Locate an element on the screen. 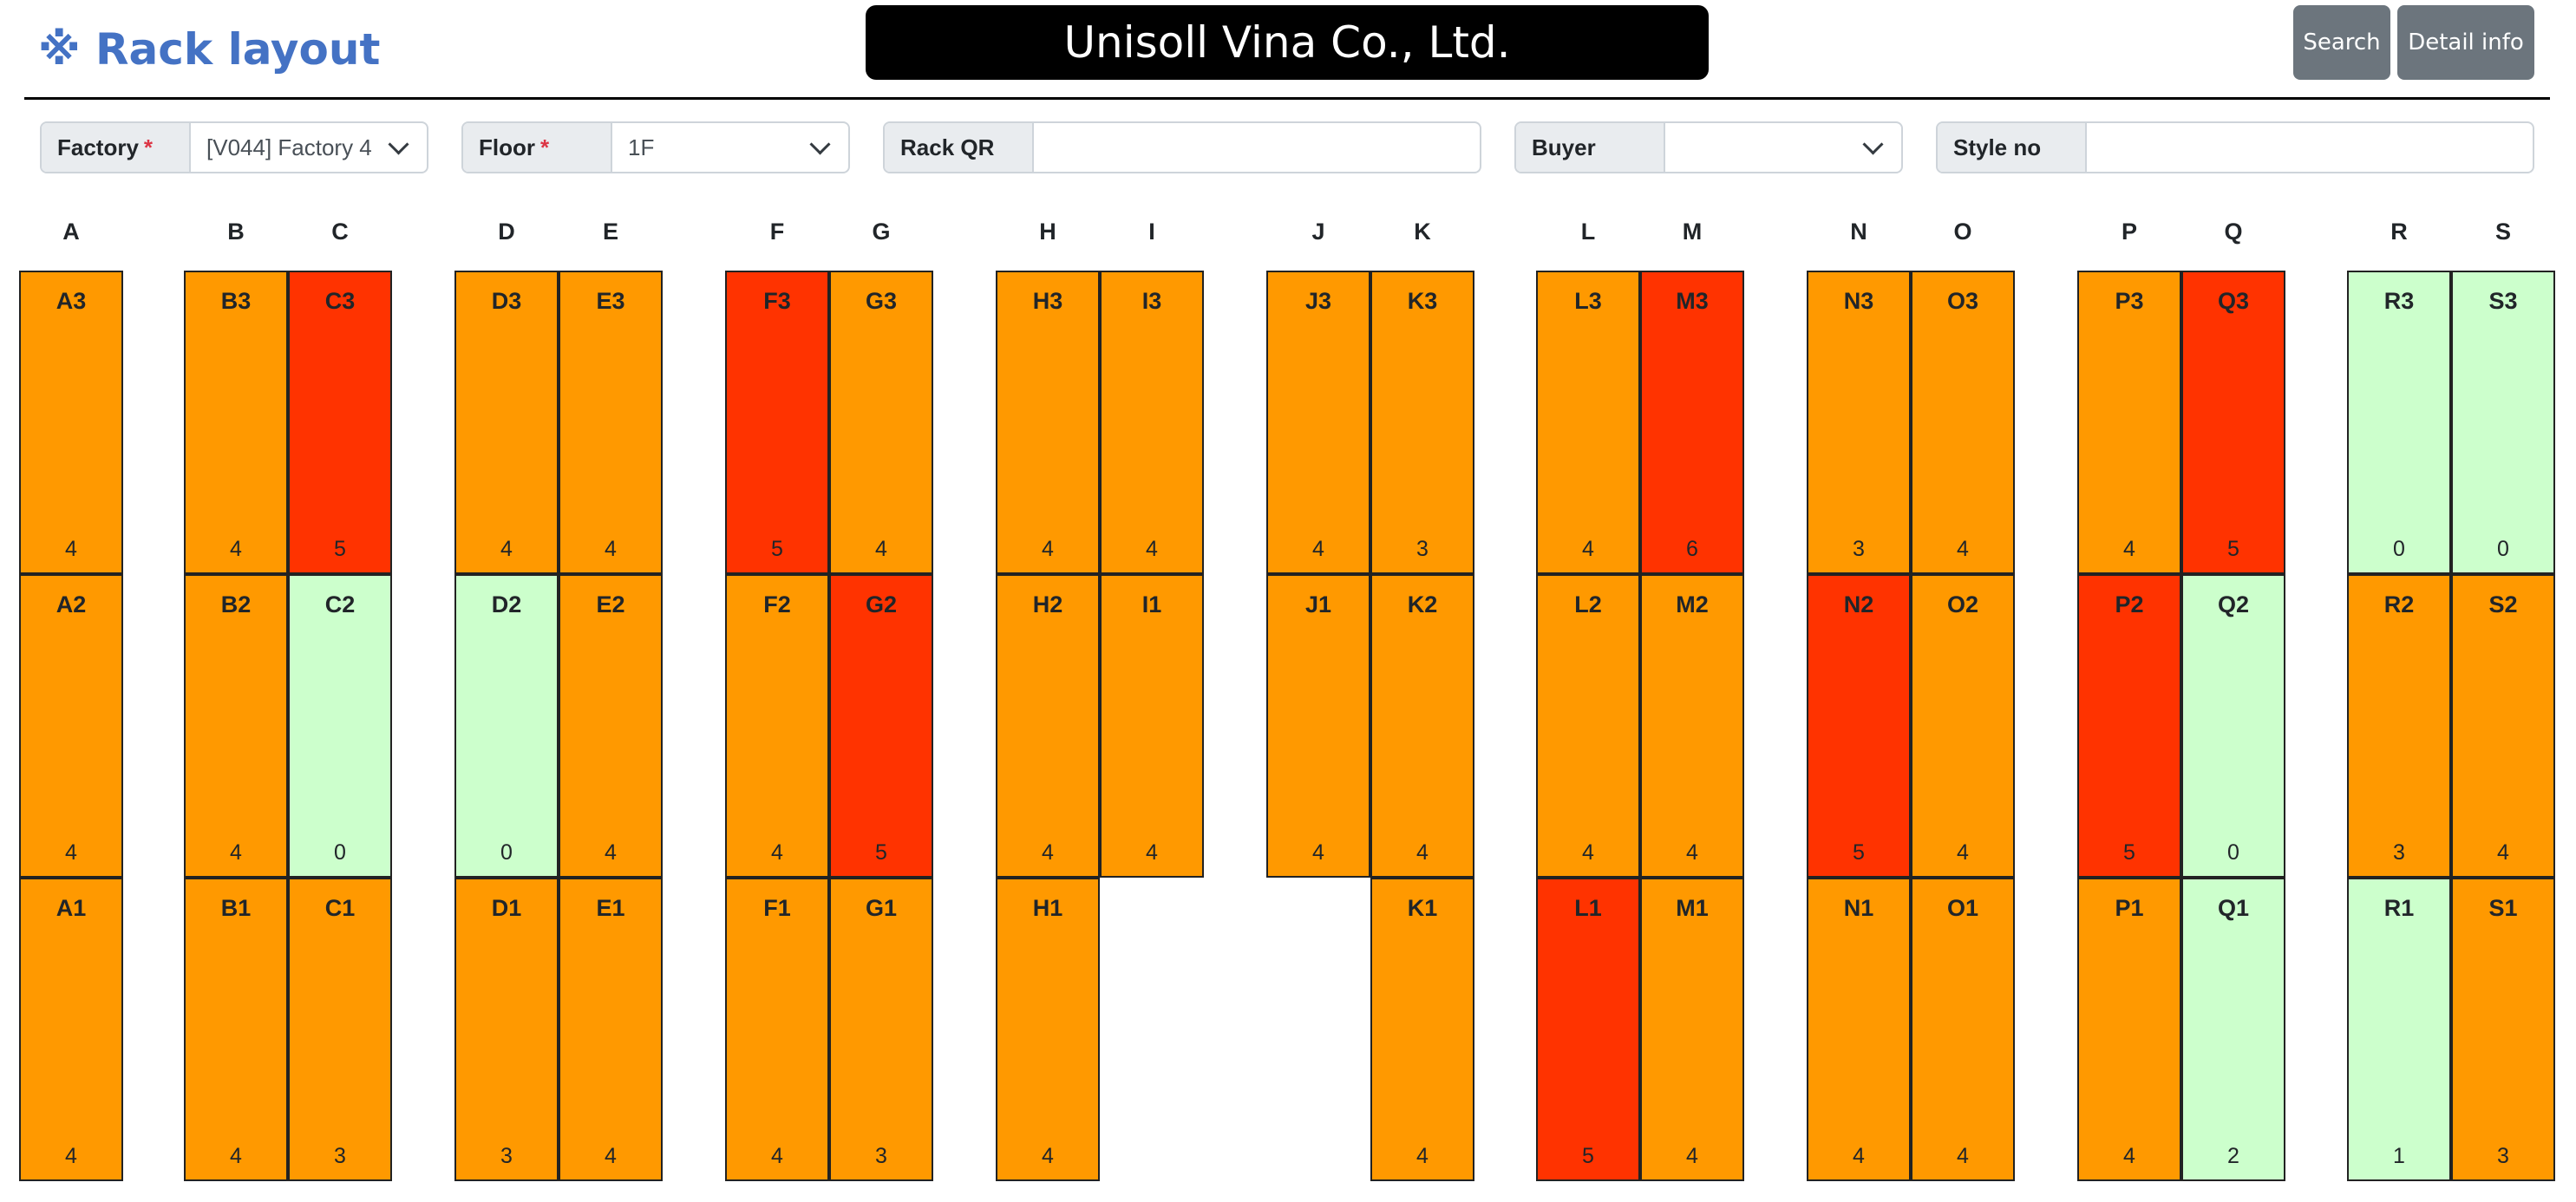  detail-info-button: Detail info is located at coordinates (2465, 43).